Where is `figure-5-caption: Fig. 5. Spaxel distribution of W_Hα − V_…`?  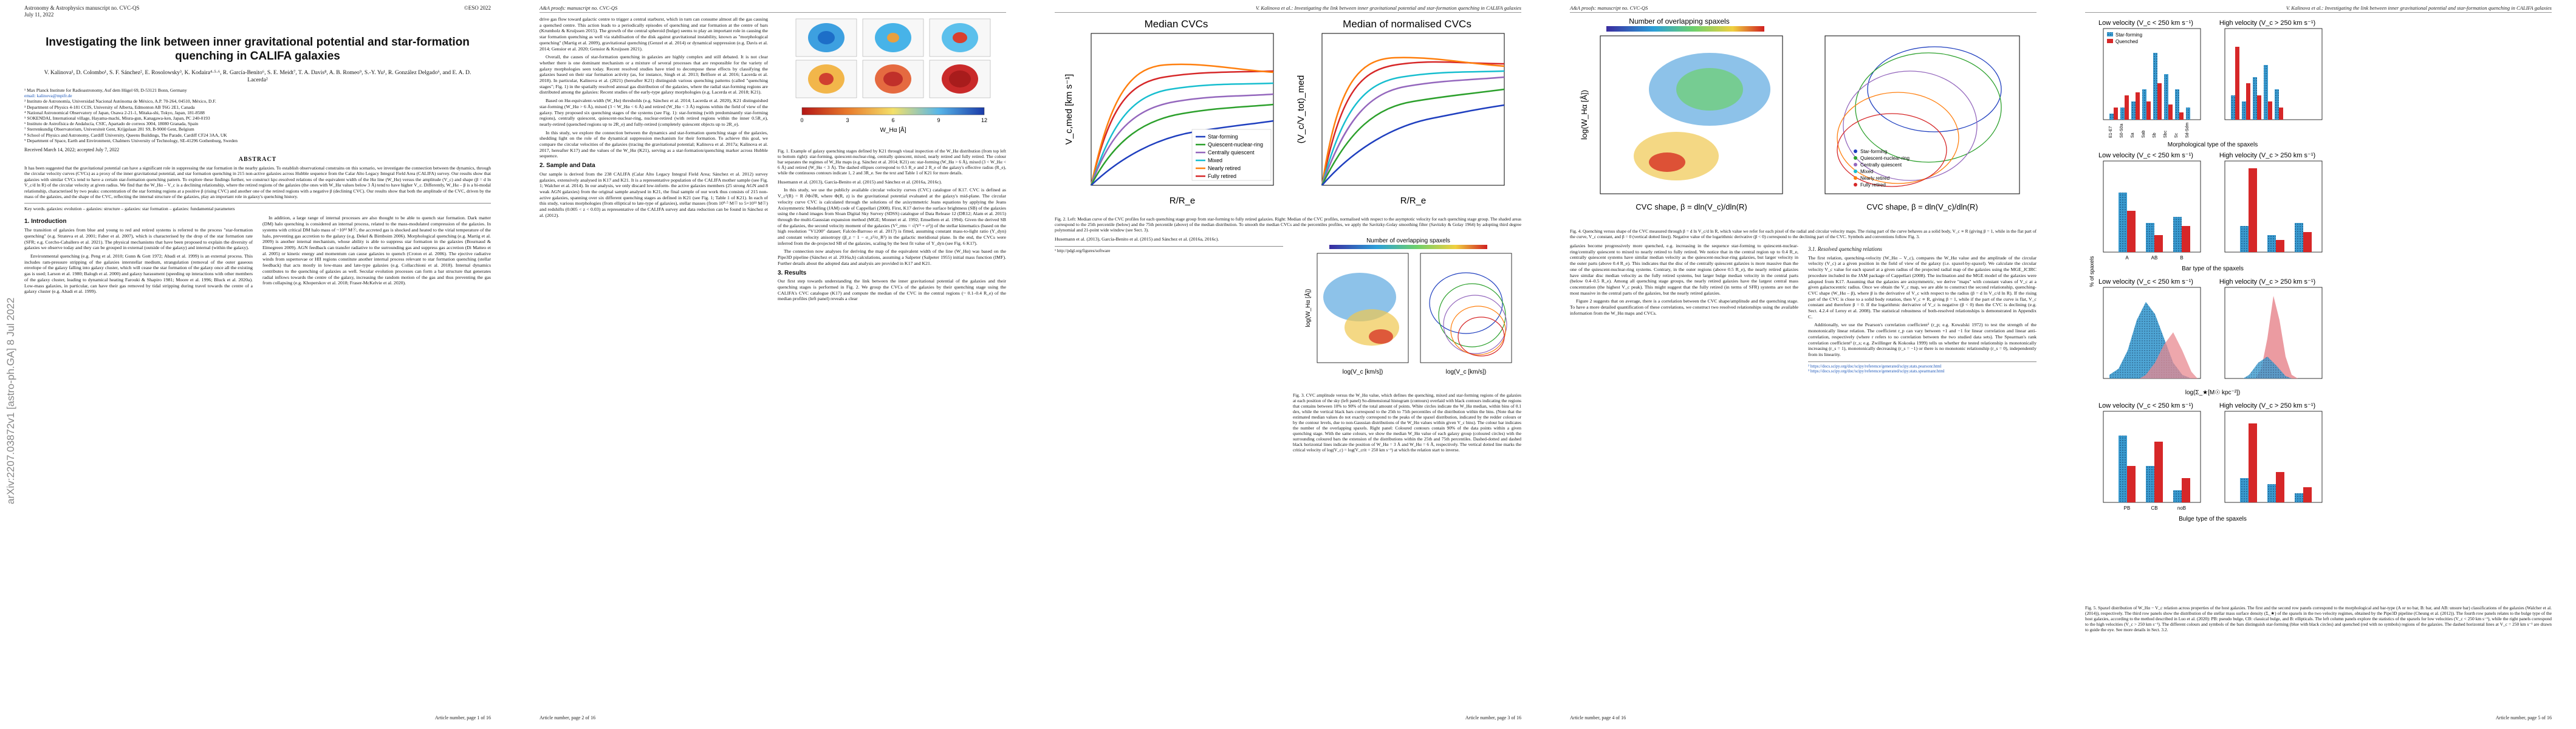
figure-5-caption: Fig. 5. Spaxel distribution of W_Hα − V_… is located at coordinates (2318, 619).